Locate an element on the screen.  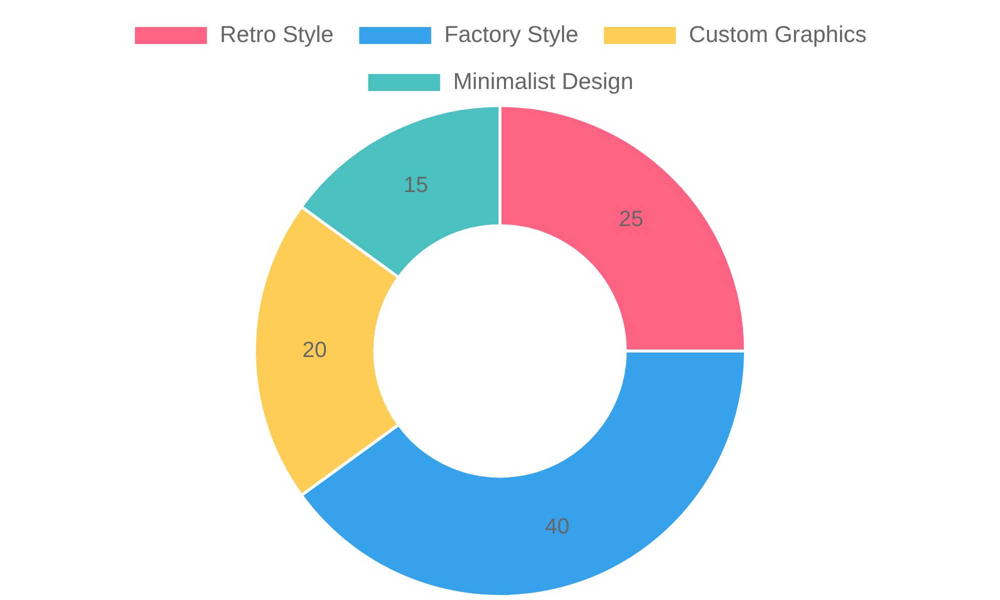
data-label: 25 is located at coordinates (631, 218).